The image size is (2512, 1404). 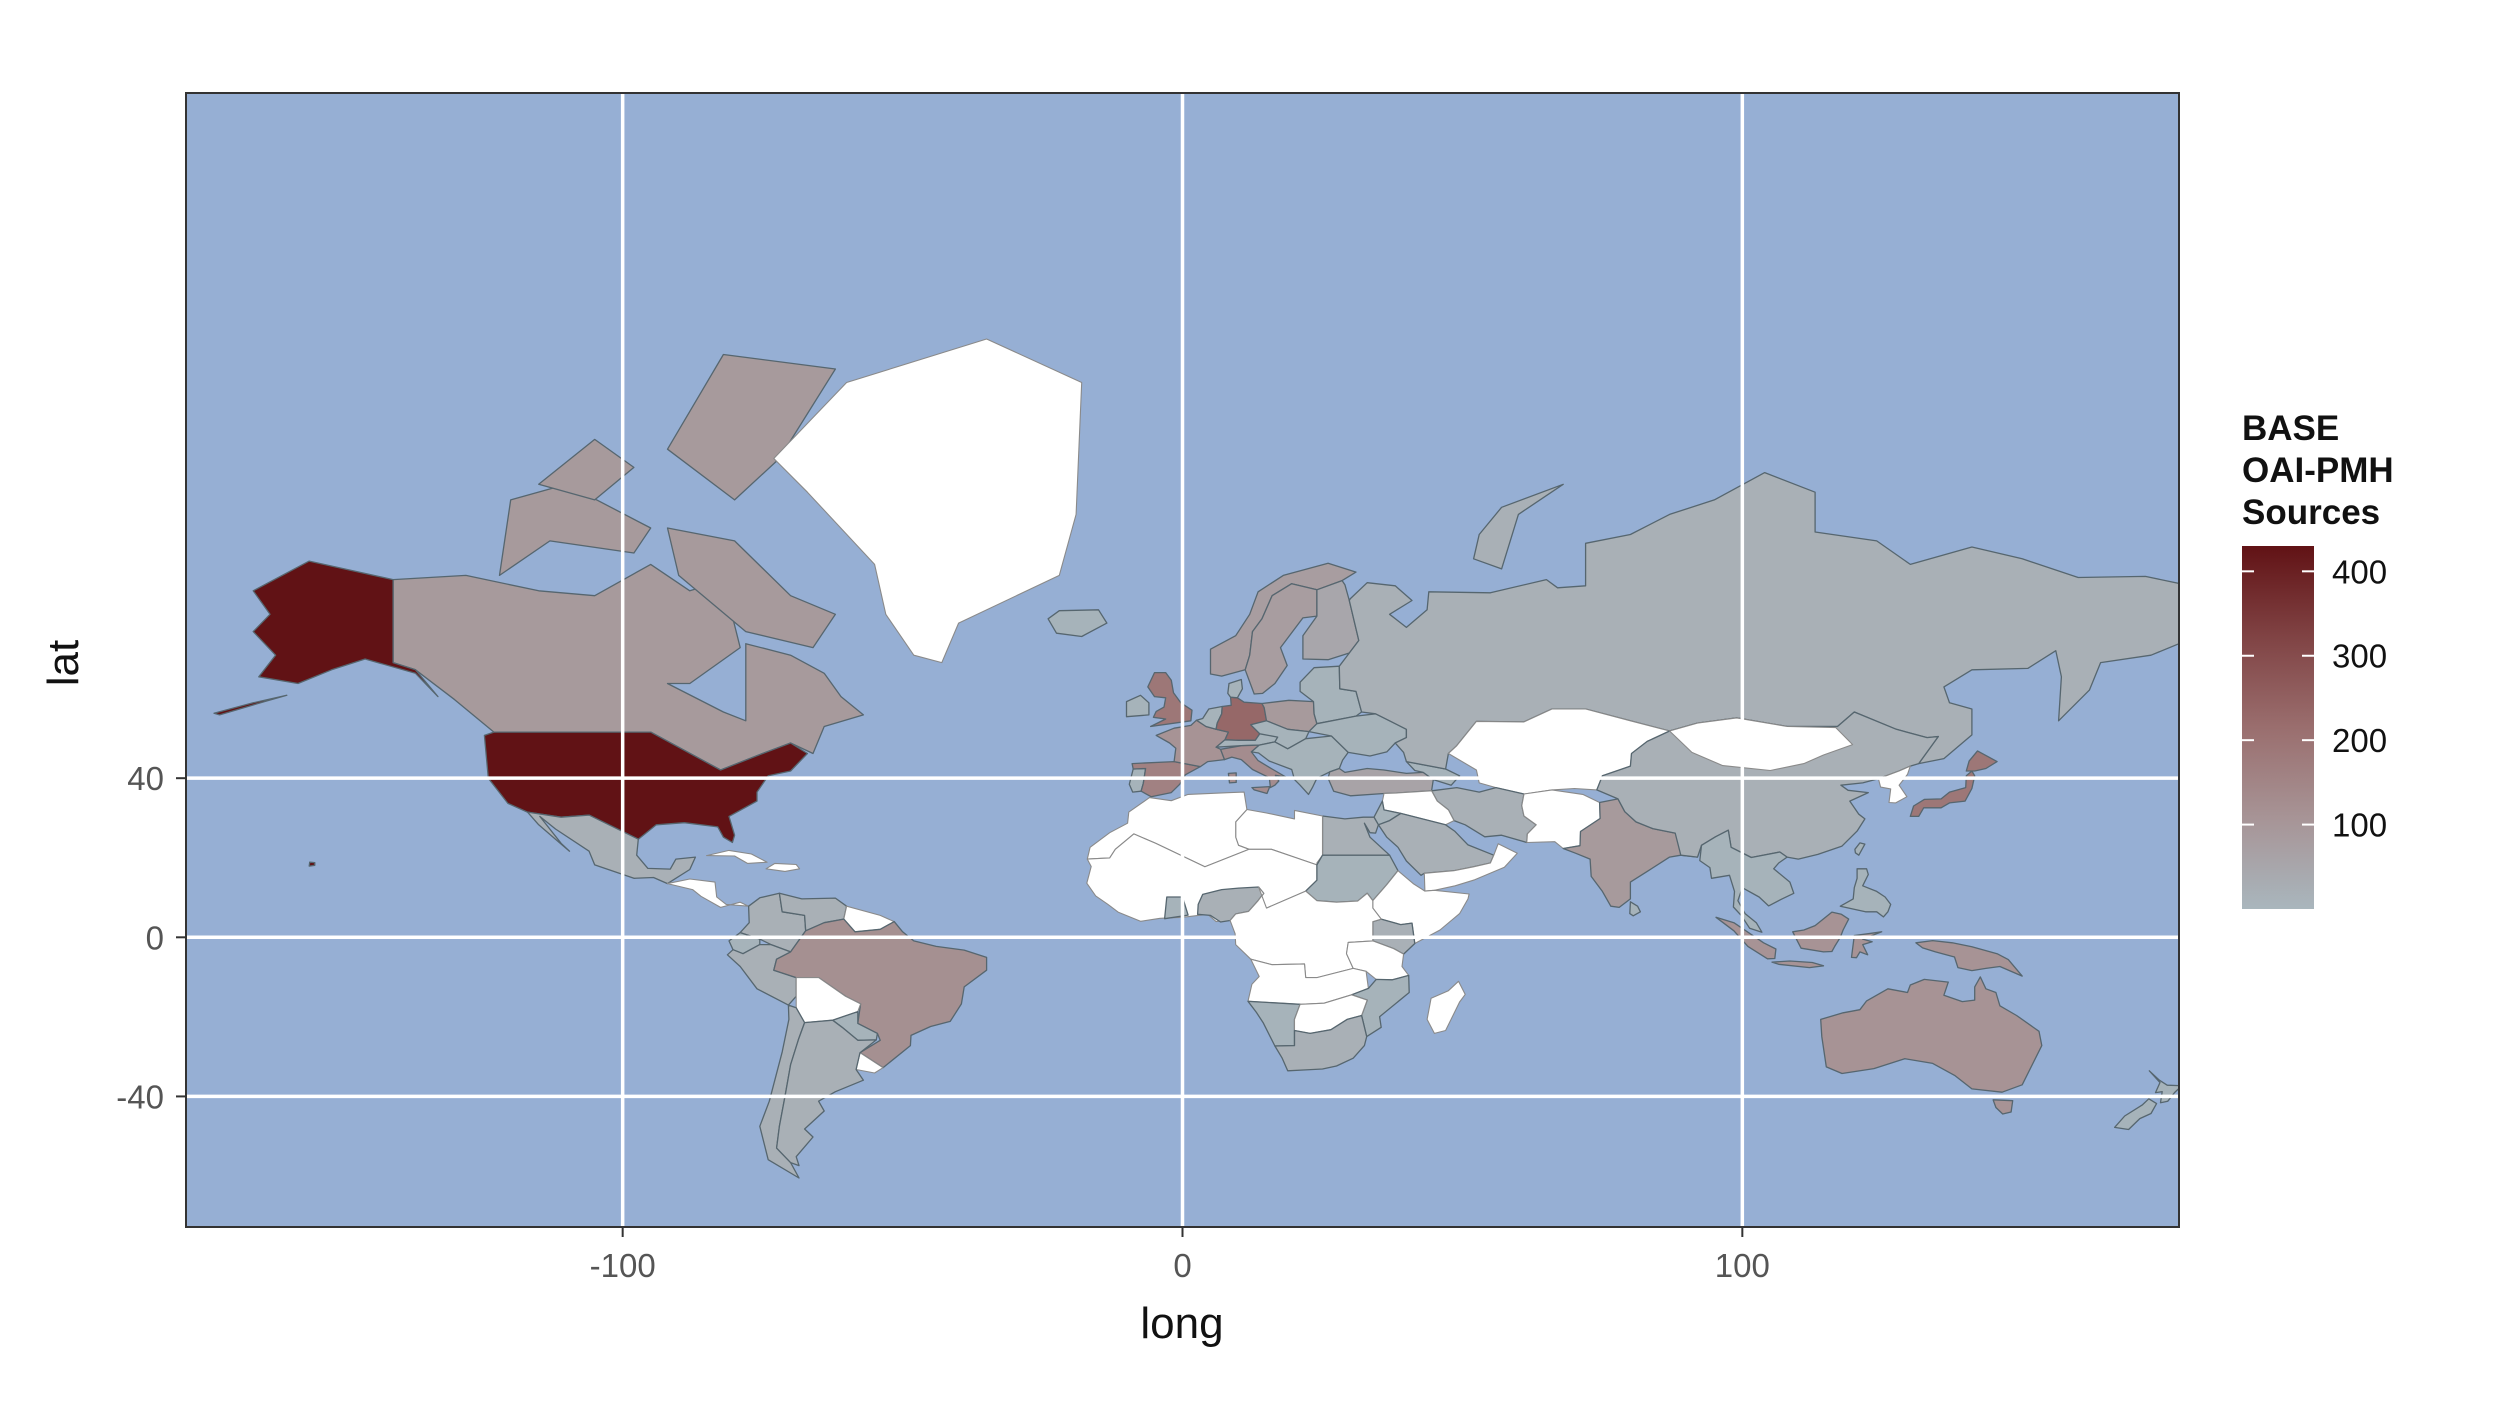 I want to click on legend-break-label: 200, so click(x=2359, y=740).